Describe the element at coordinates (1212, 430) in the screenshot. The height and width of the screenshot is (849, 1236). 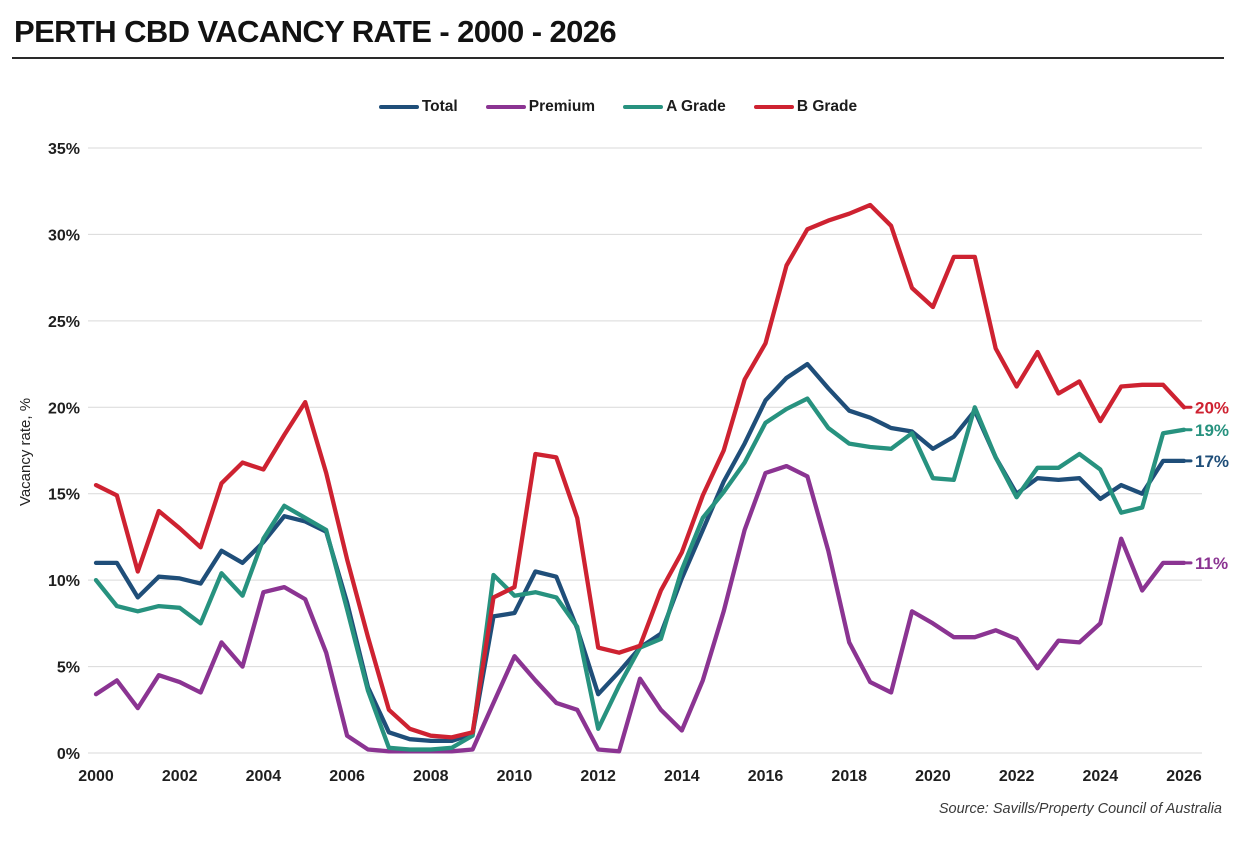
I see `series-end-label-a-grade: 19%` at that location.